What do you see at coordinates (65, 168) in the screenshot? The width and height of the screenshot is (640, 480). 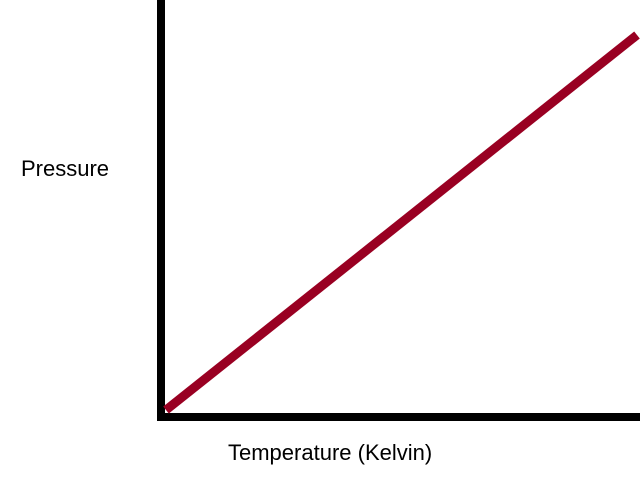 I see `y-axis-title: Pressure` at bounding box center [65, 168].